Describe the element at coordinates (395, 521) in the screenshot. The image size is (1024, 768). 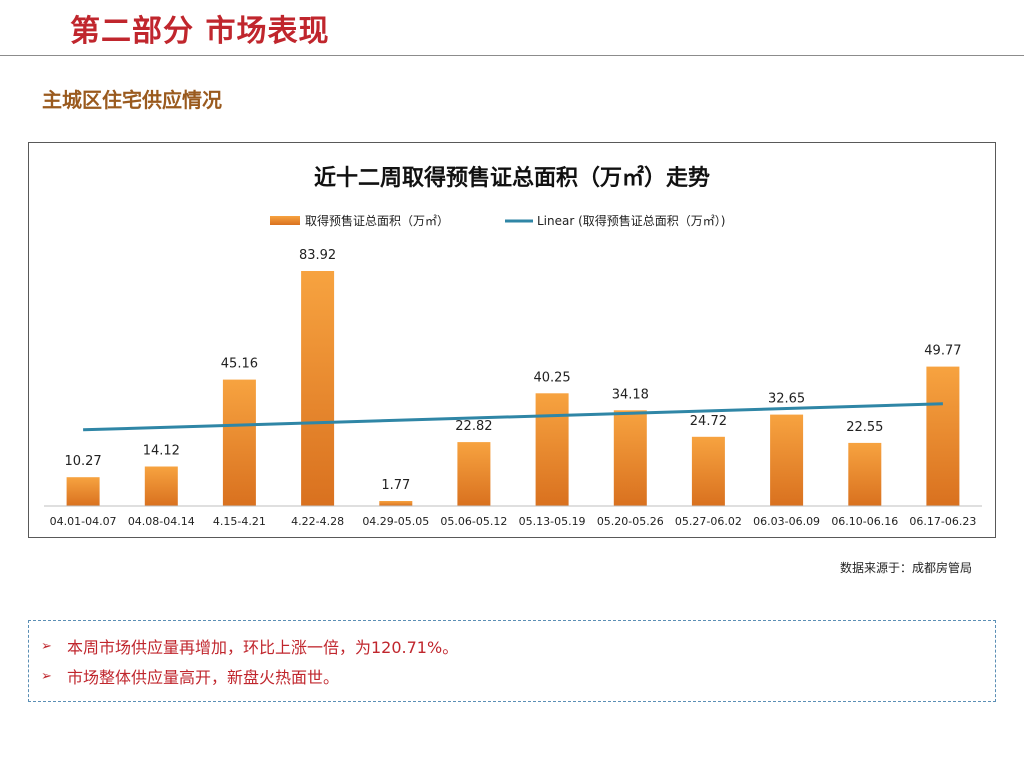
I see `x-tick-label: 04.29-05.05` at that location.